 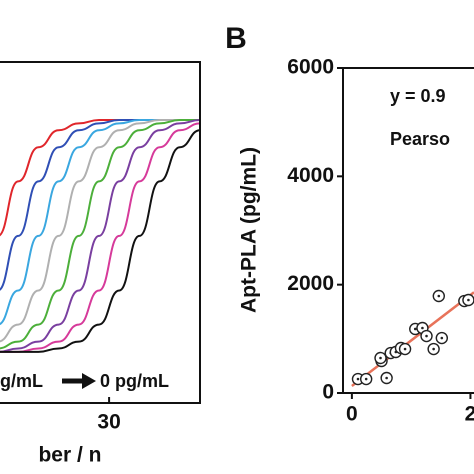 I want to click on x-axis-label: ber / n, so click(x=69, y=455).